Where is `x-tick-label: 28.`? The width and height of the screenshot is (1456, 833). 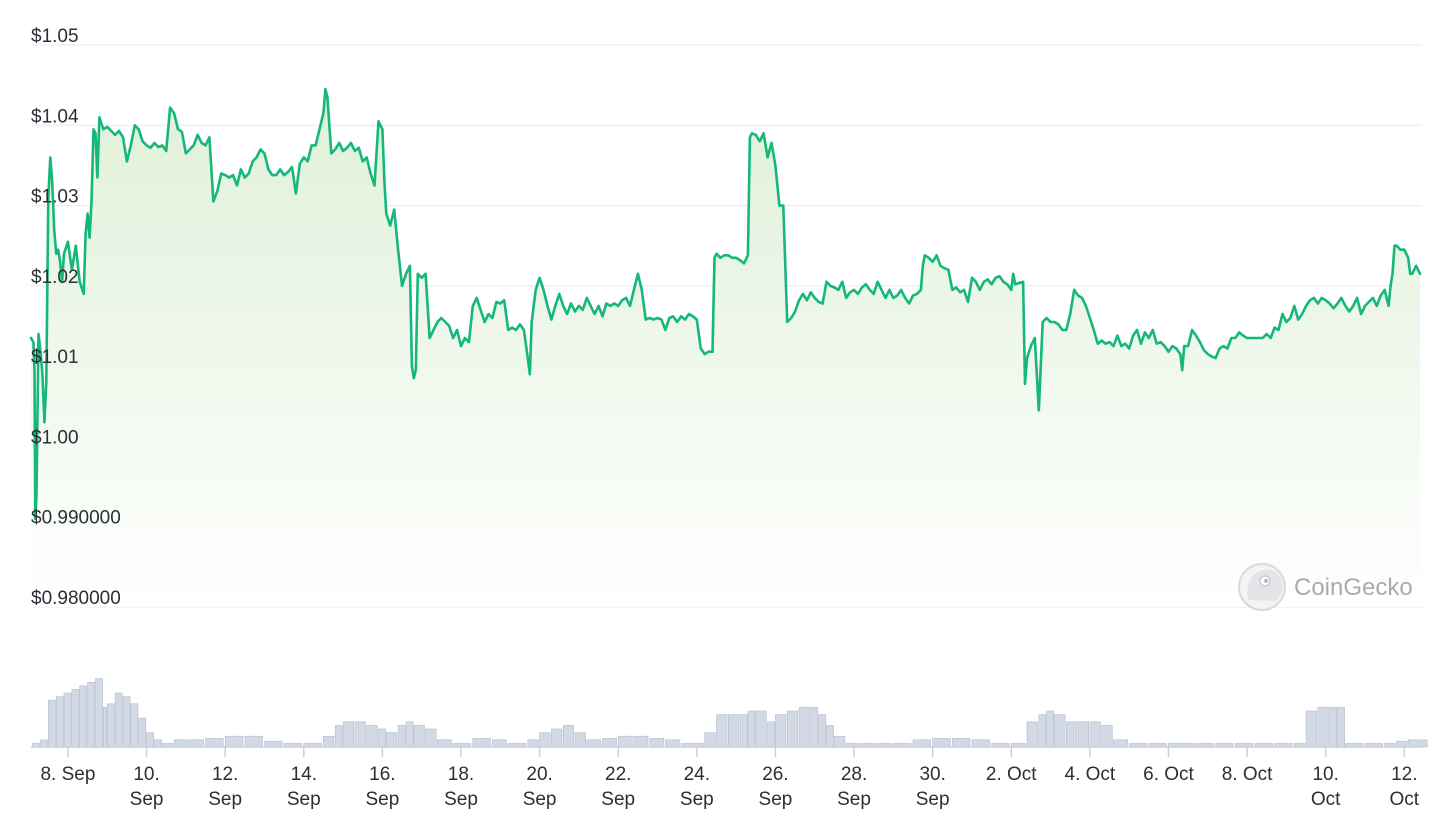 x-tick-label: 28. is located at coordinates (854, 774).